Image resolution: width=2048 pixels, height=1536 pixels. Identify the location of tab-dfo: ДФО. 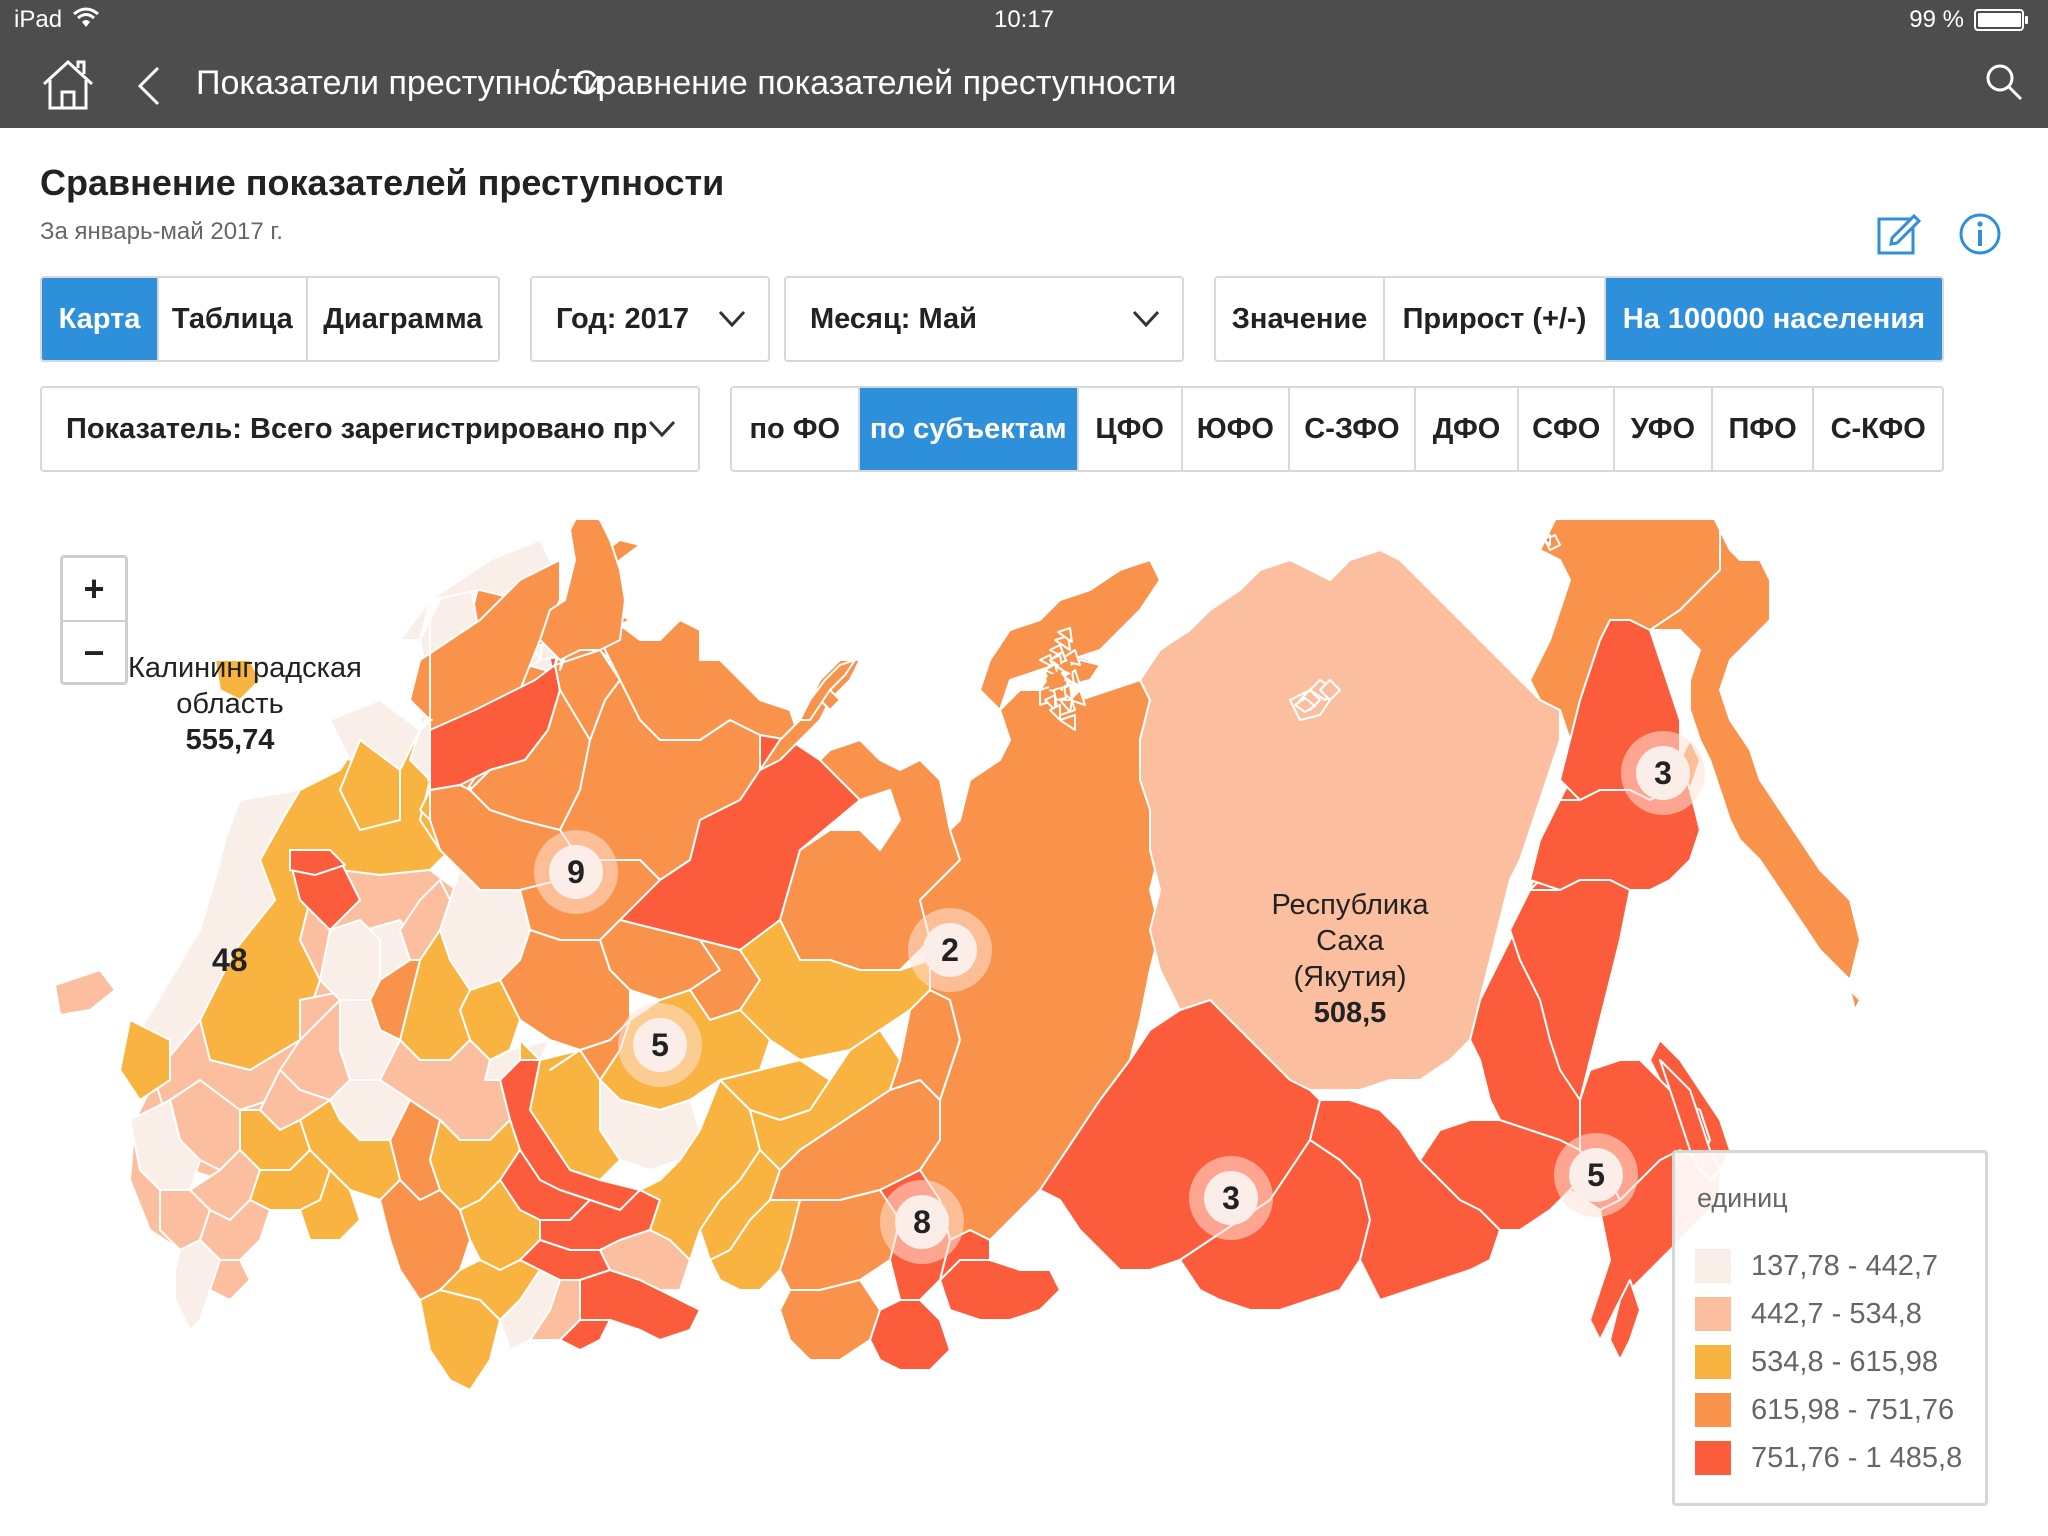
(1465, 429).